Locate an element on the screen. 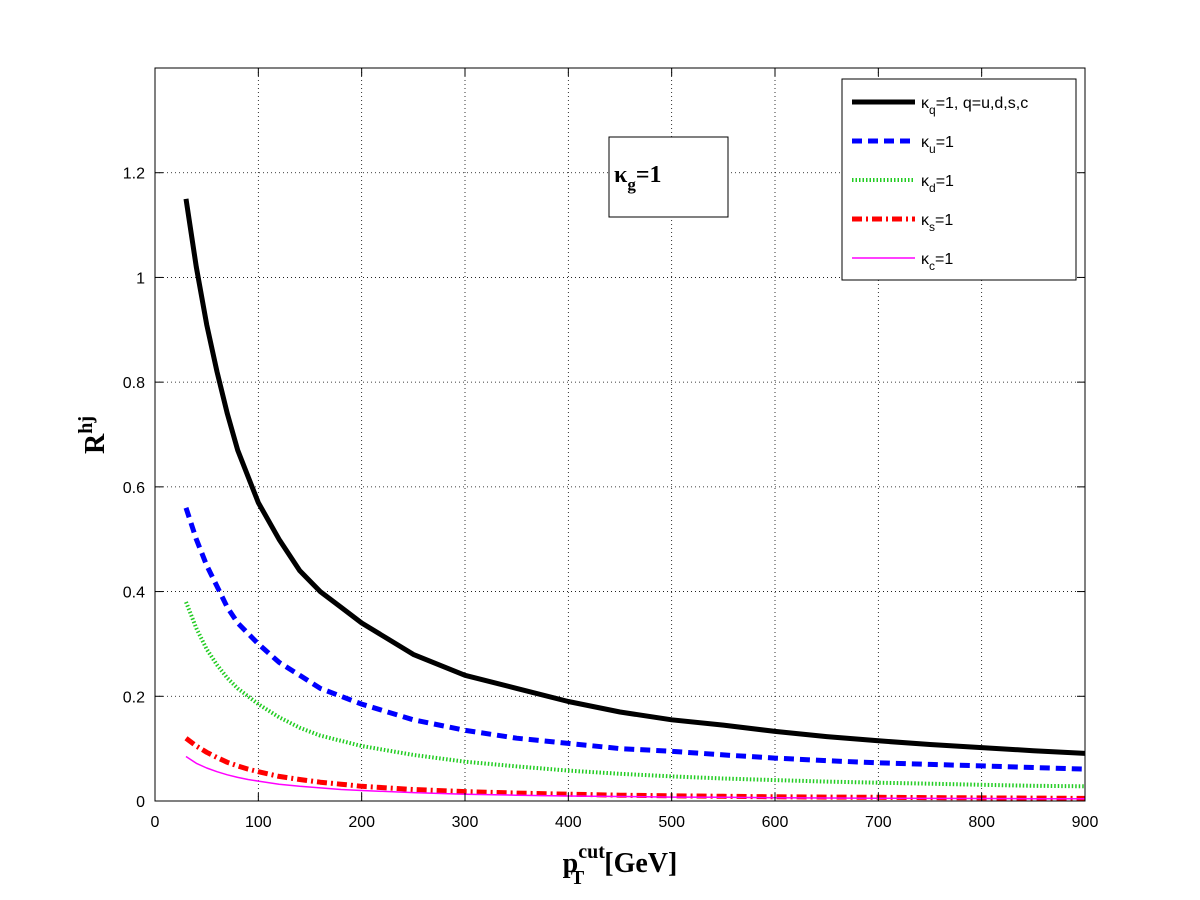 This screenshot has width=1200, height=900. legend-label-s: κs=1 is located at coordinates (937, 223).